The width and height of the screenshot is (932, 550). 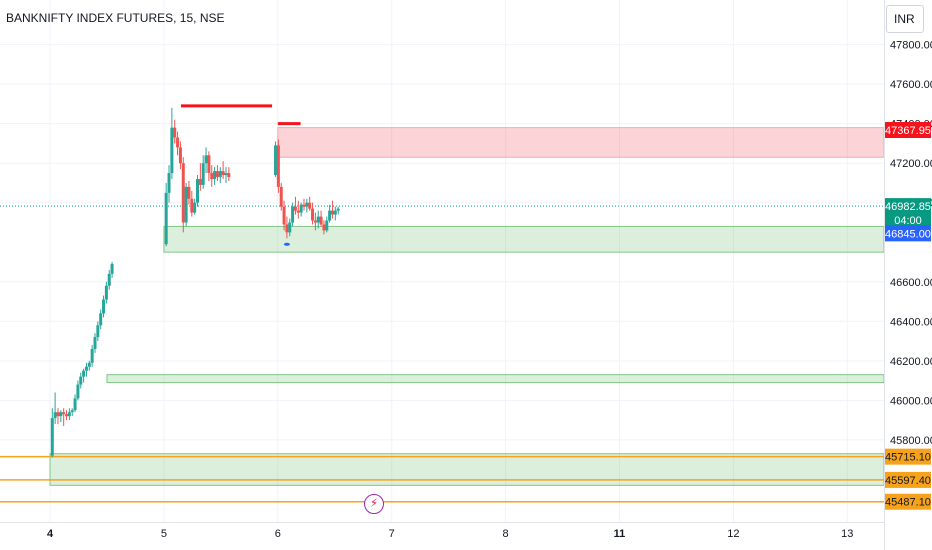 What do you see at coordinates (50, 534) in the screenshot?
I see `x-tick-label: 4` at bounding box center [50, 534].